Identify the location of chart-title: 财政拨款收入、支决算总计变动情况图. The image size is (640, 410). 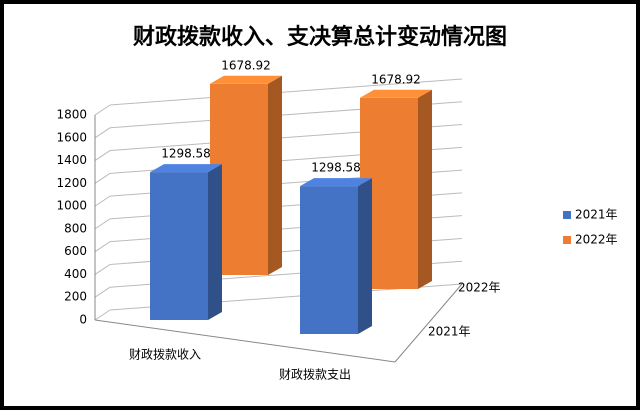
(320, 37).